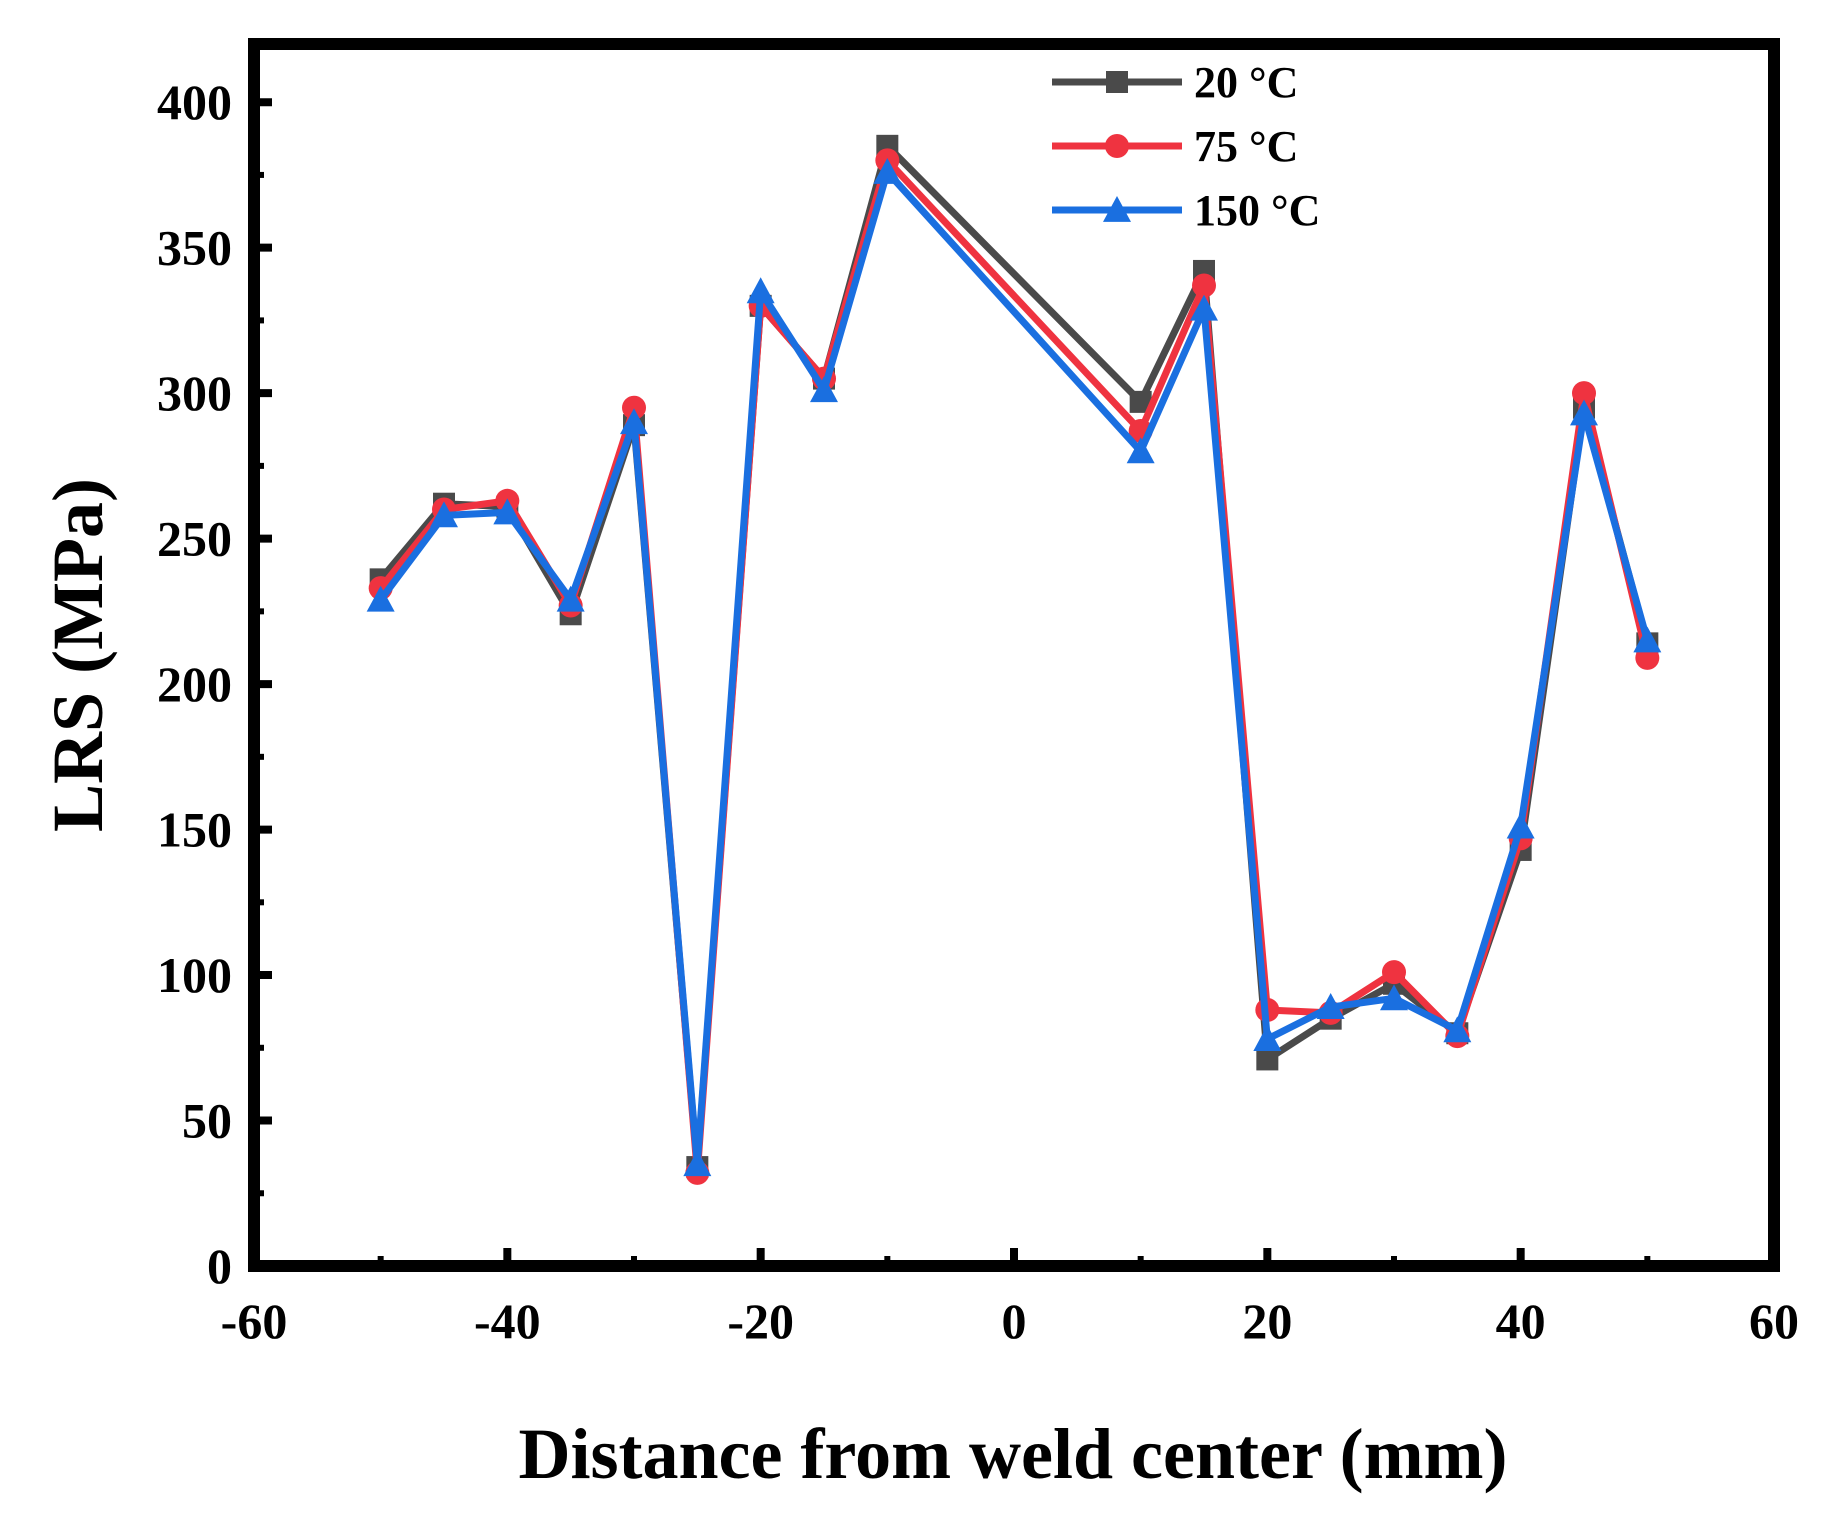 This screenshot has width=1829, height=1522. I want to click on y-tick-label: 0, so click(219, 1266).